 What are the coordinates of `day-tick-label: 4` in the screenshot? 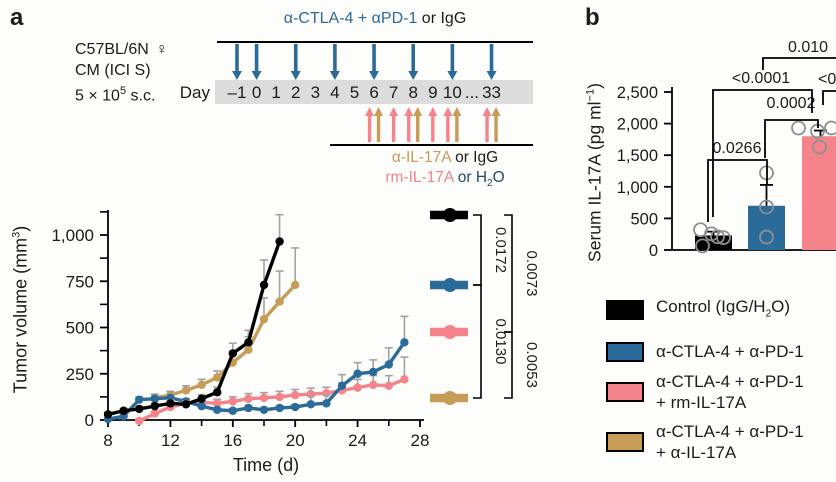 It's located at (334, 92).